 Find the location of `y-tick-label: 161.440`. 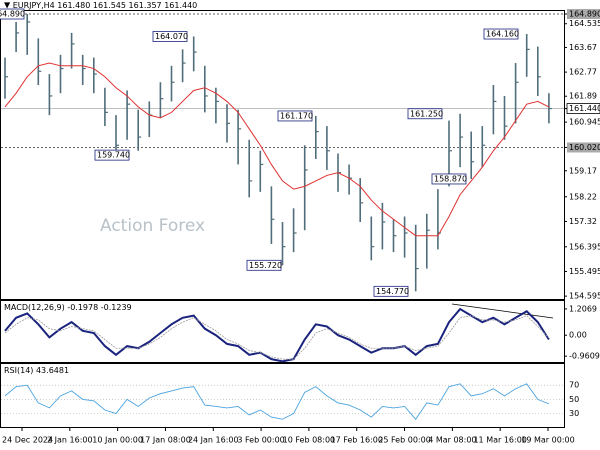

y-tick-label: 161.440 is located at coordinates (584, 108).